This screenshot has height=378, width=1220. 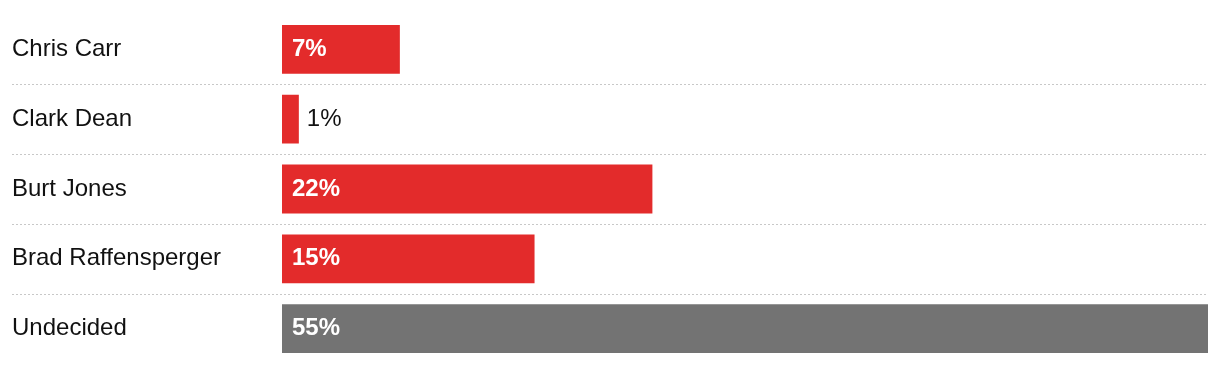 What do you see at coordinates (72, 117) in the screenshot?
I see `y-tick-label: Clark Dean` at bounding box center [72, 117].